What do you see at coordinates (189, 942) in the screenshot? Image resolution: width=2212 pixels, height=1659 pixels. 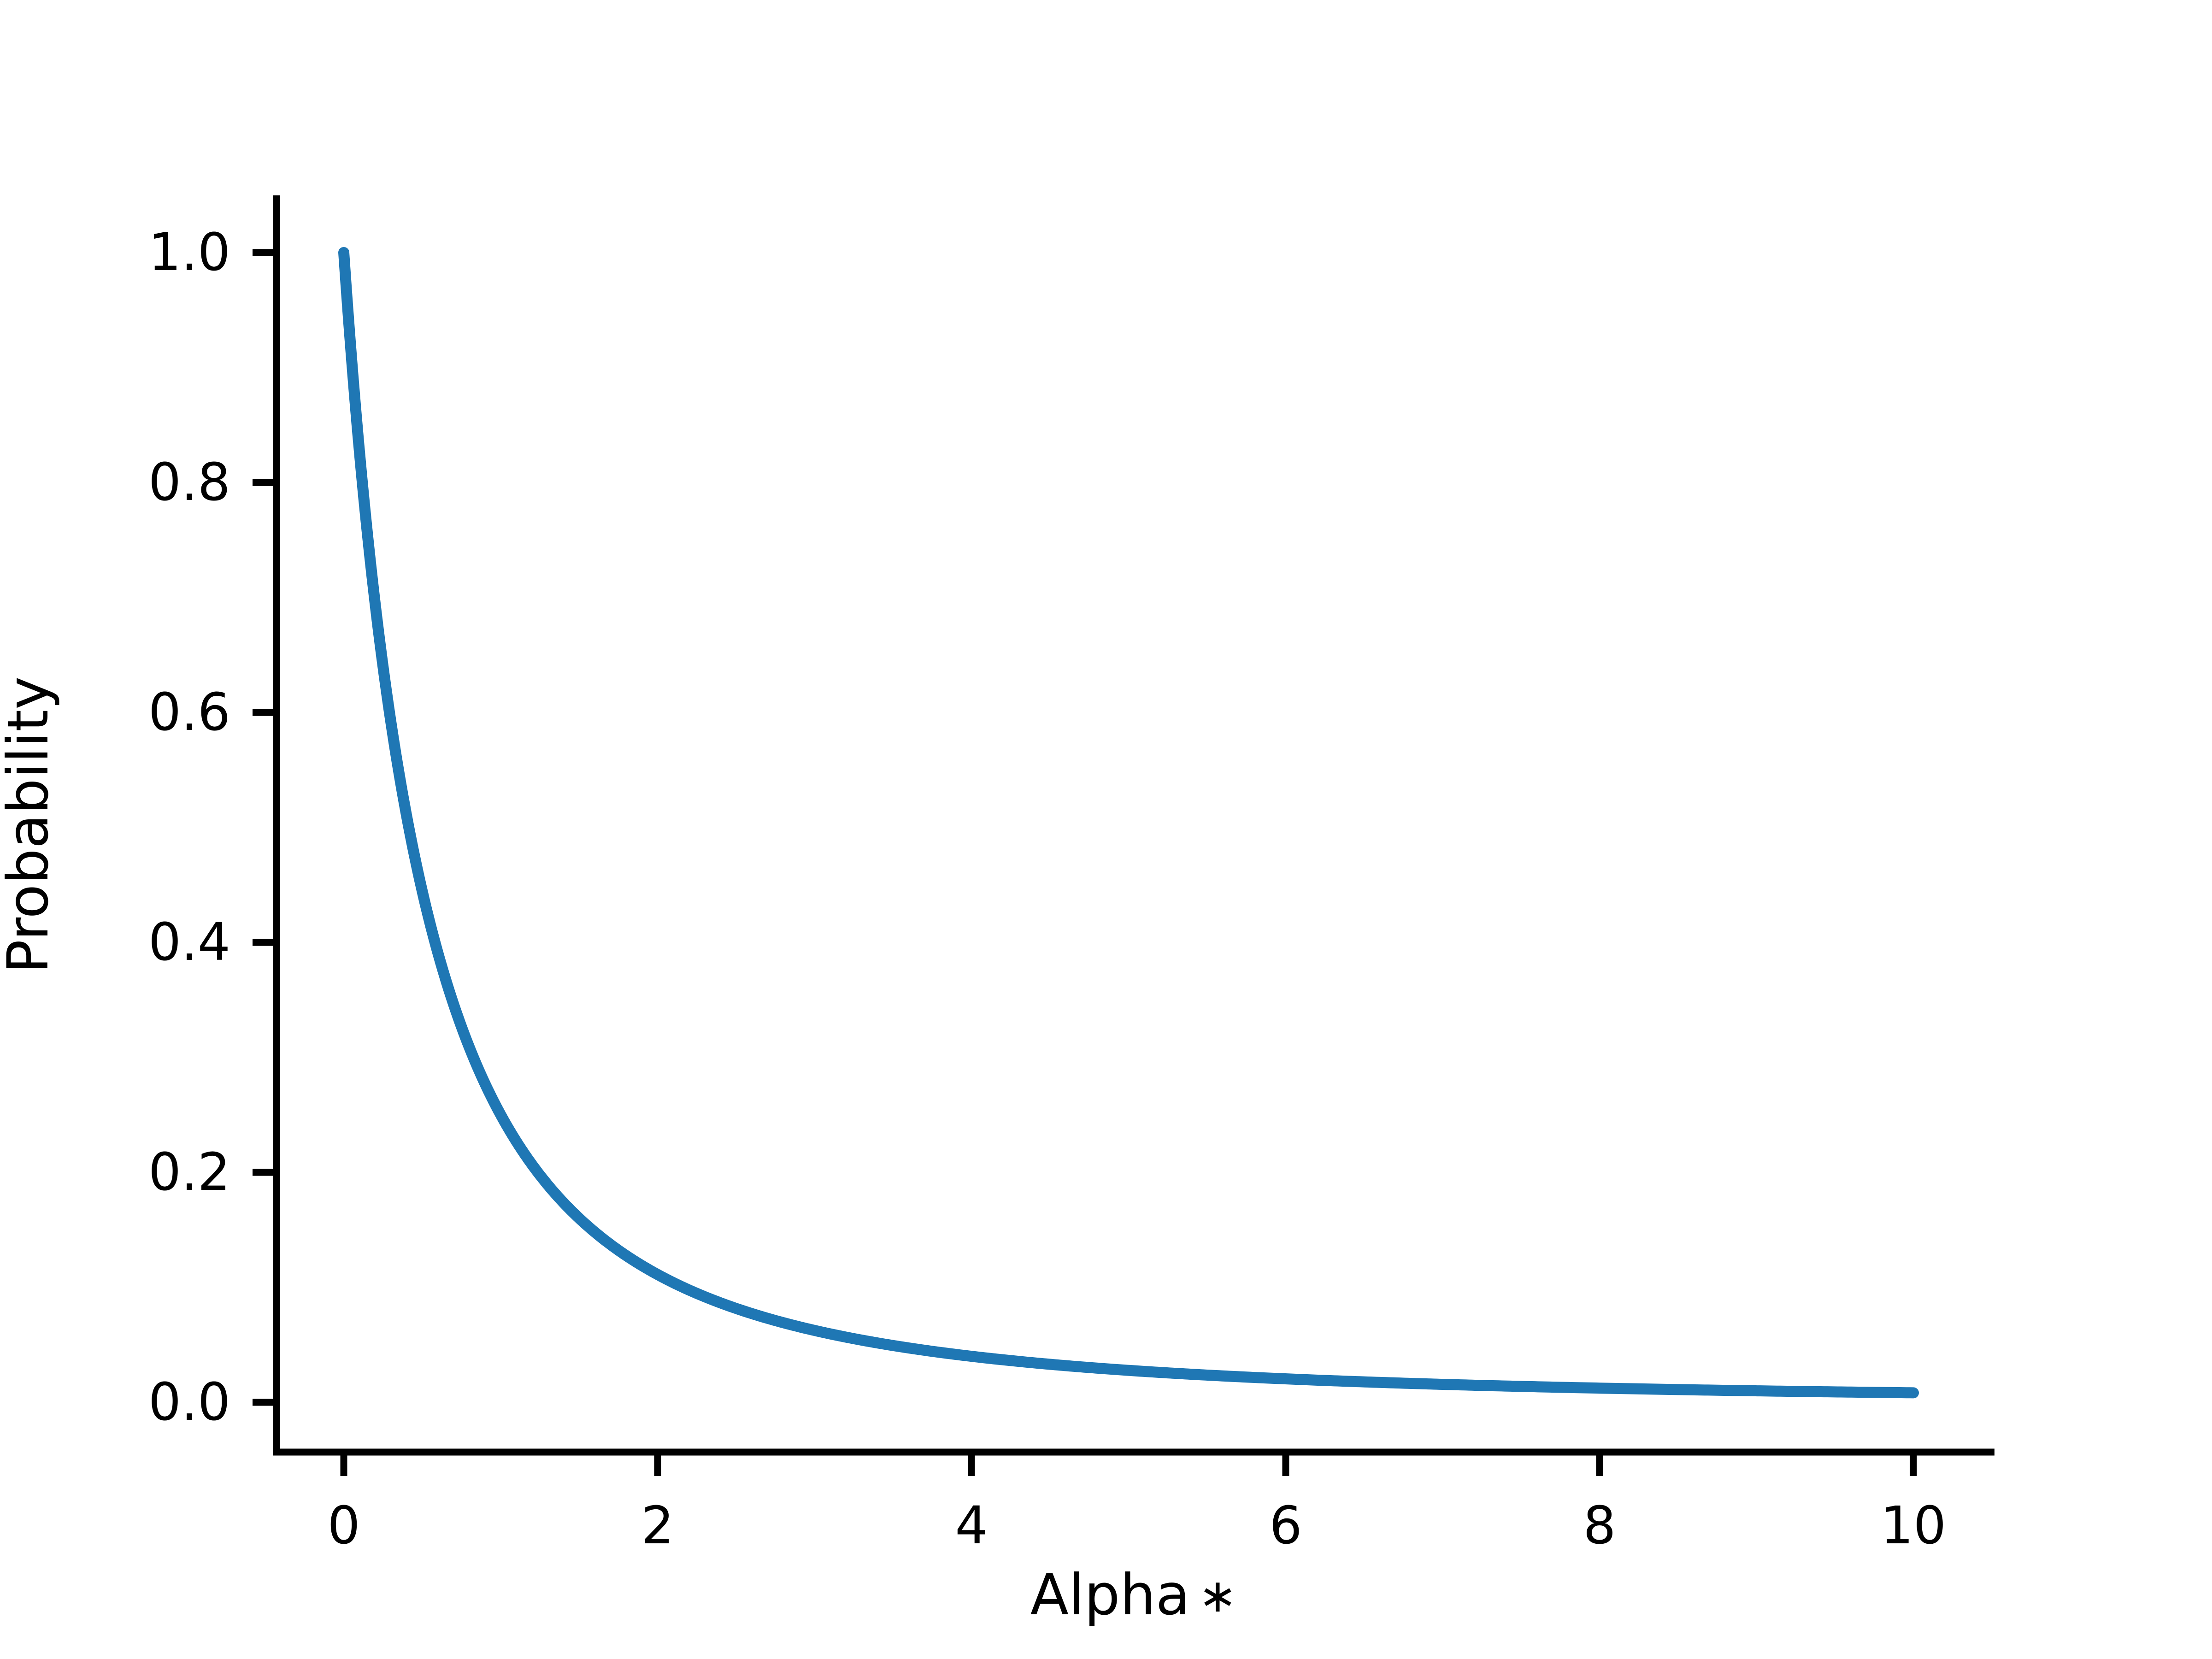 I see `y-tick-label-4: 0.4` at bounding box center [189, 942].